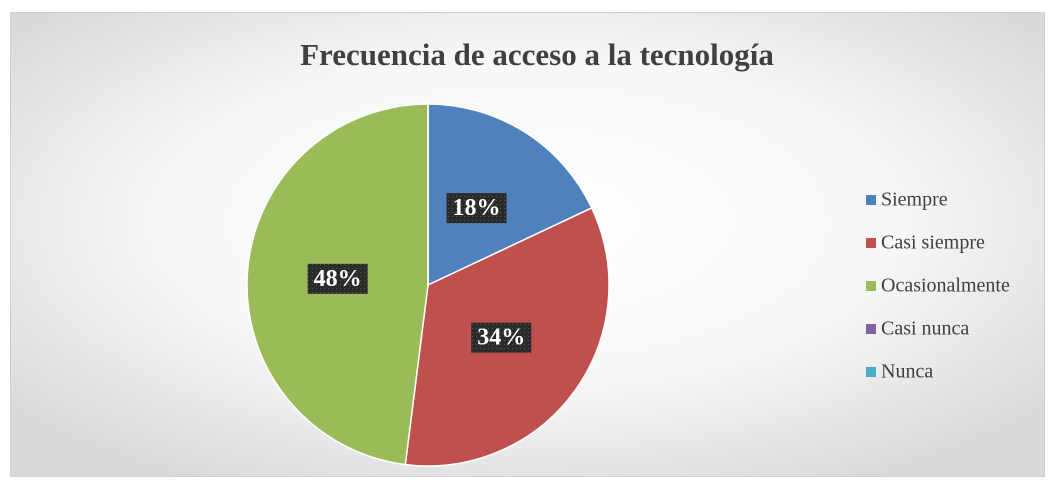 The height and width of the screenshot is (489, 1055). I want to click on data-label: 18%, so click(476, 208).